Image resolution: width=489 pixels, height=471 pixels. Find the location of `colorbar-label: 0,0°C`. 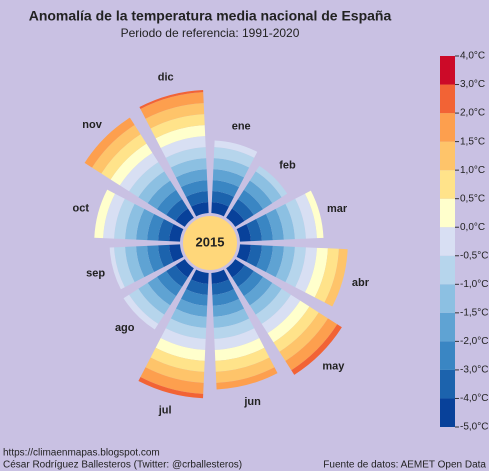

colorbar-label: 0,0°C is located at coordinates (472, 227).